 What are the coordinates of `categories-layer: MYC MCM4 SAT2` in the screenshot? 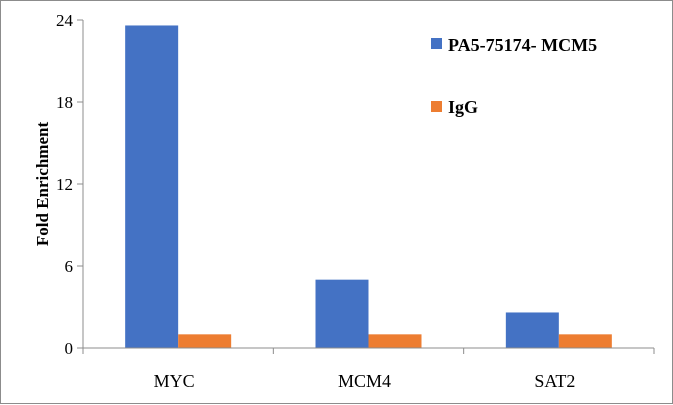 It's located at (365, 381).